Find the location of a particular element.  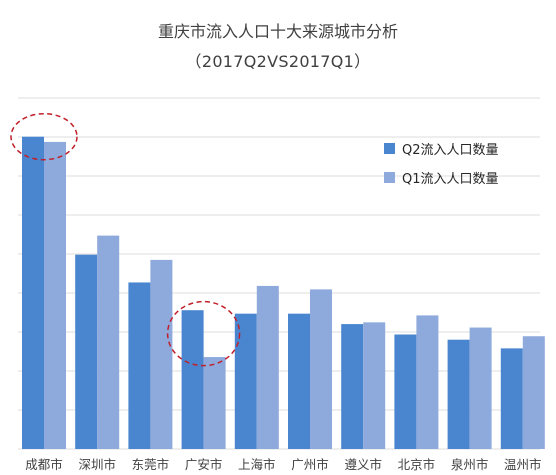

legend-item-q2: Q2流入人口数量 is located at coordinates (441, 148).